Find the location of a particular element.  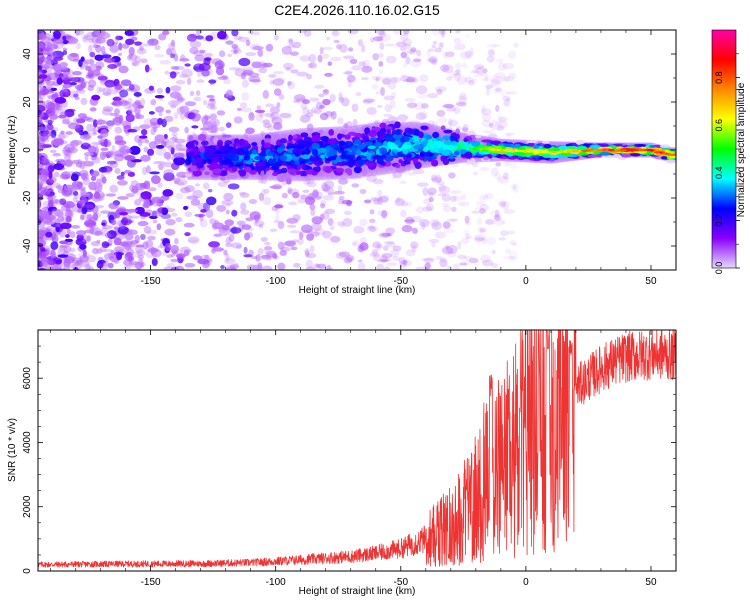

y-tick-label: 40 is located at coordinates (27, 54).